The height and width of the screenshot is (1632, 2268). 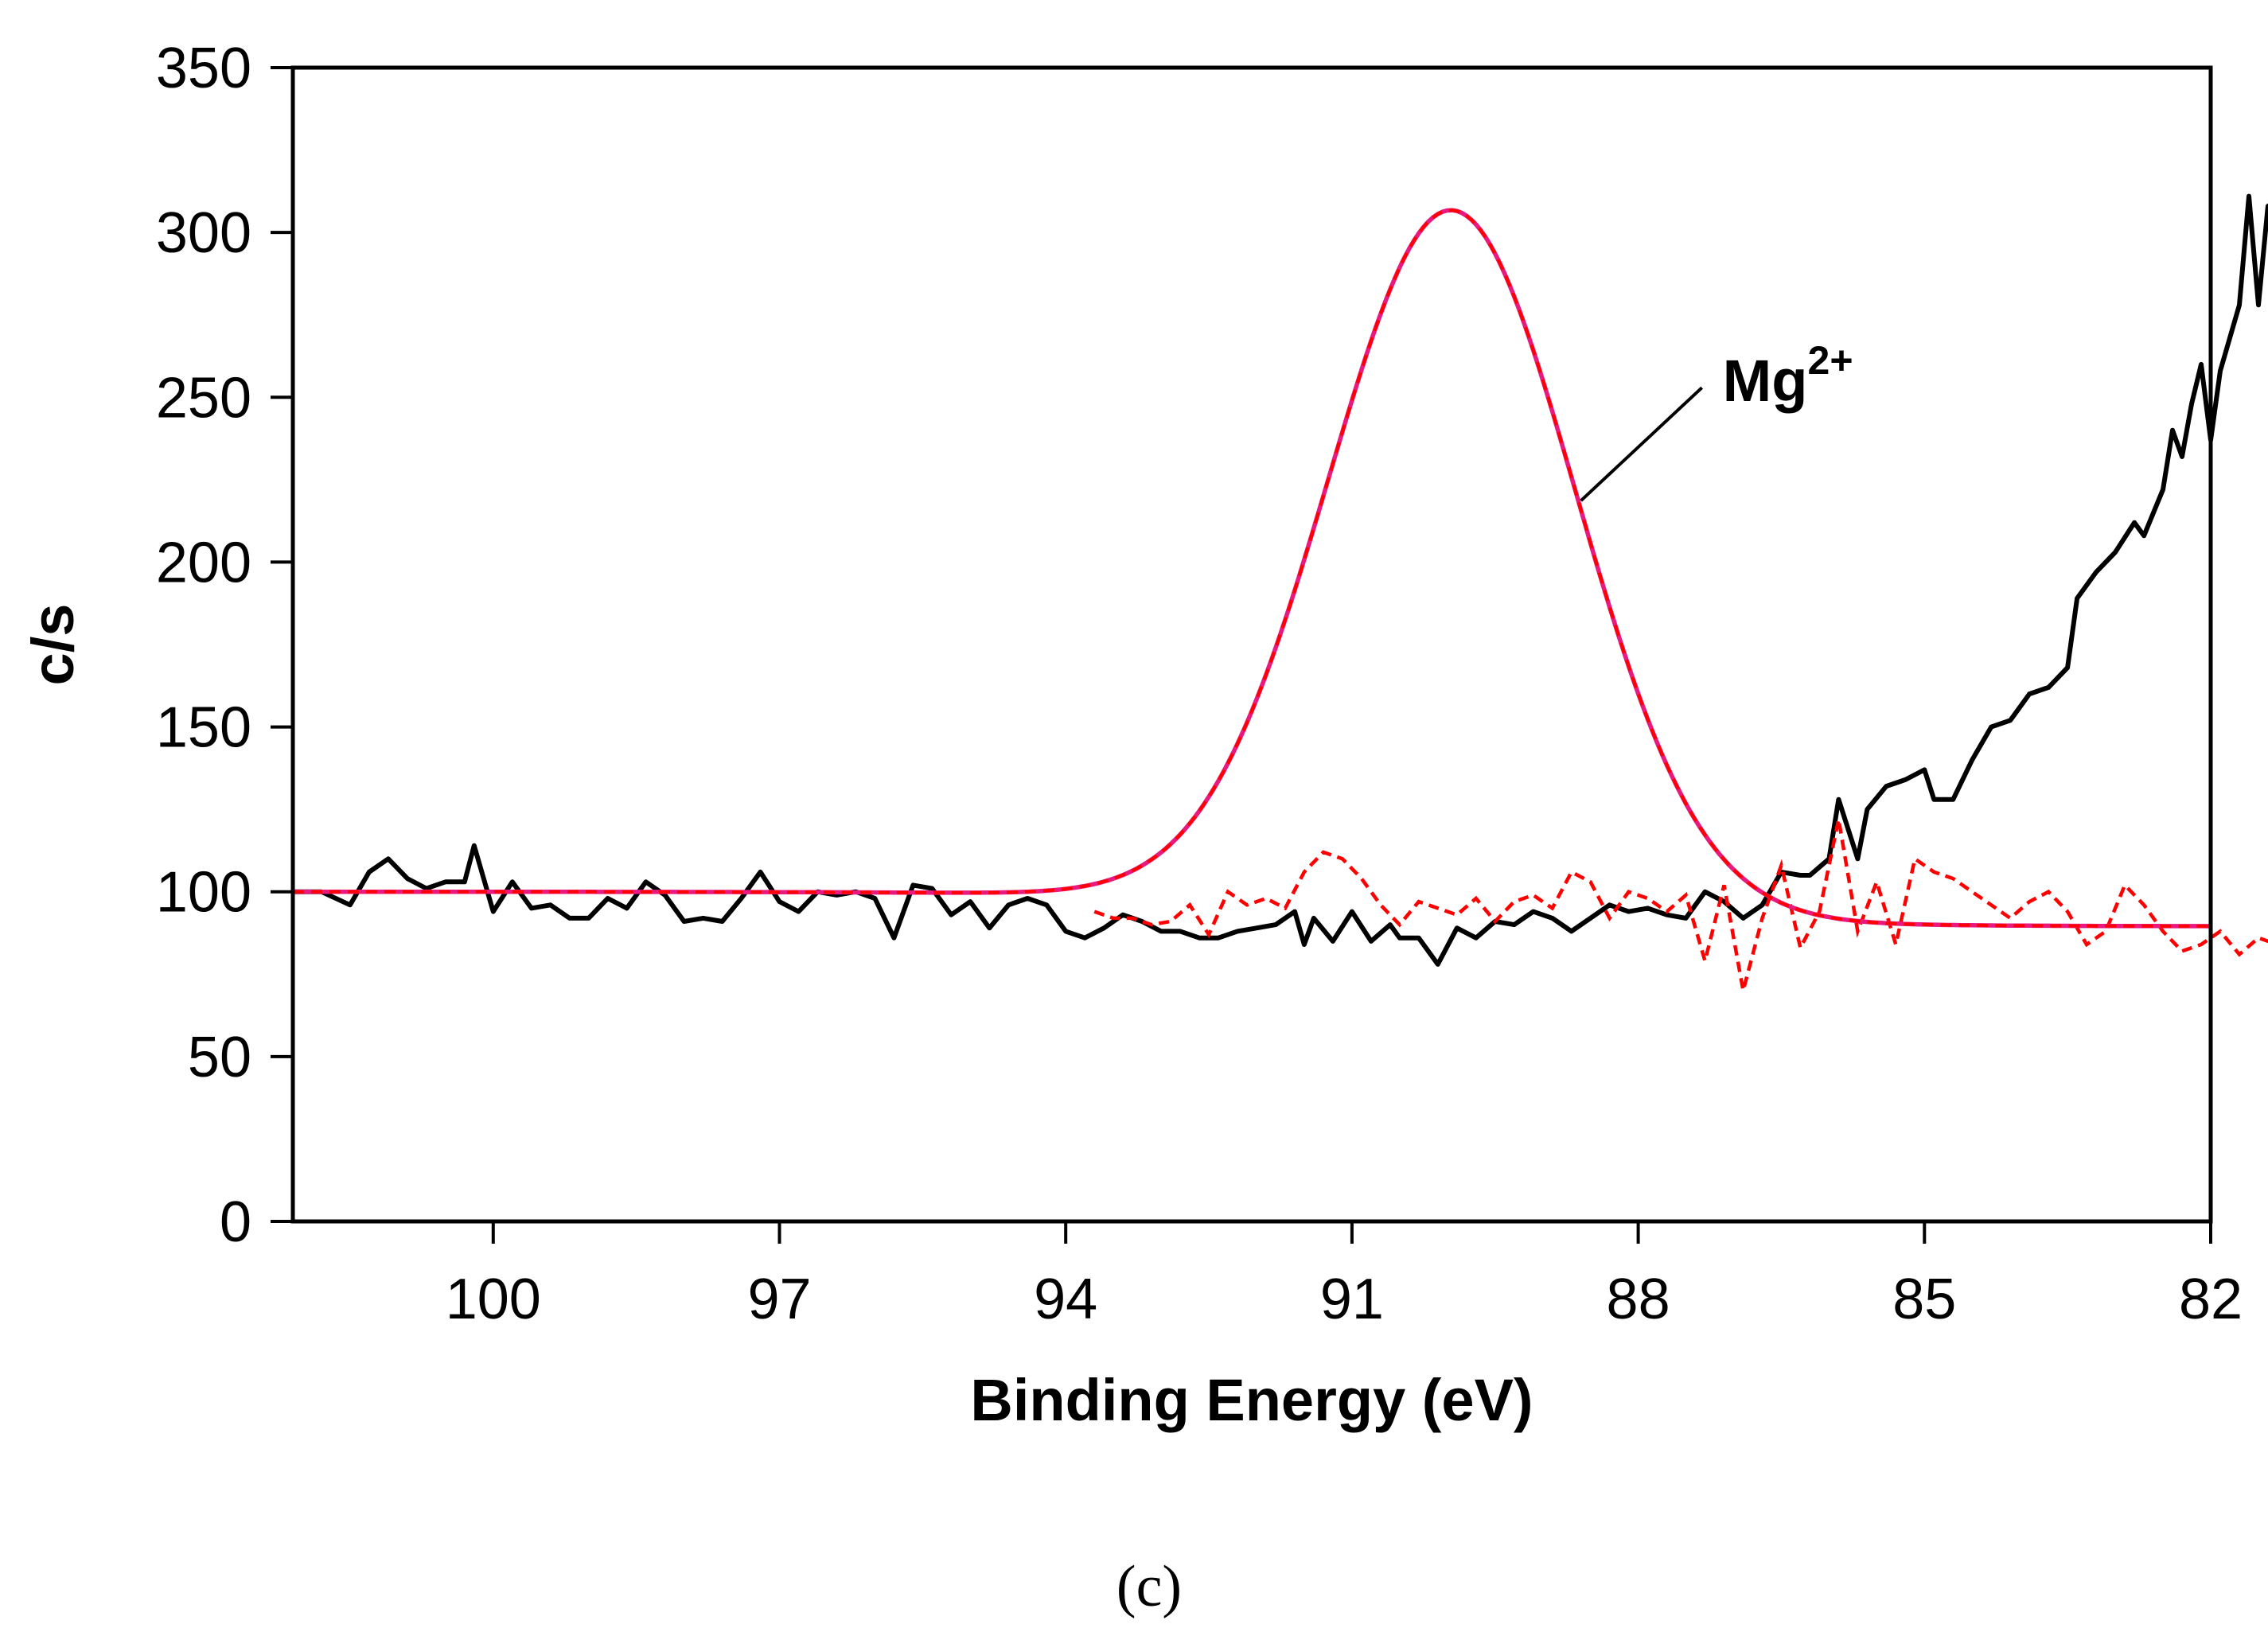 What do you see at coordinates (1642, 444) in the screenshot?
I see `annotation-leader-line` at bounding box center [1642, 444].